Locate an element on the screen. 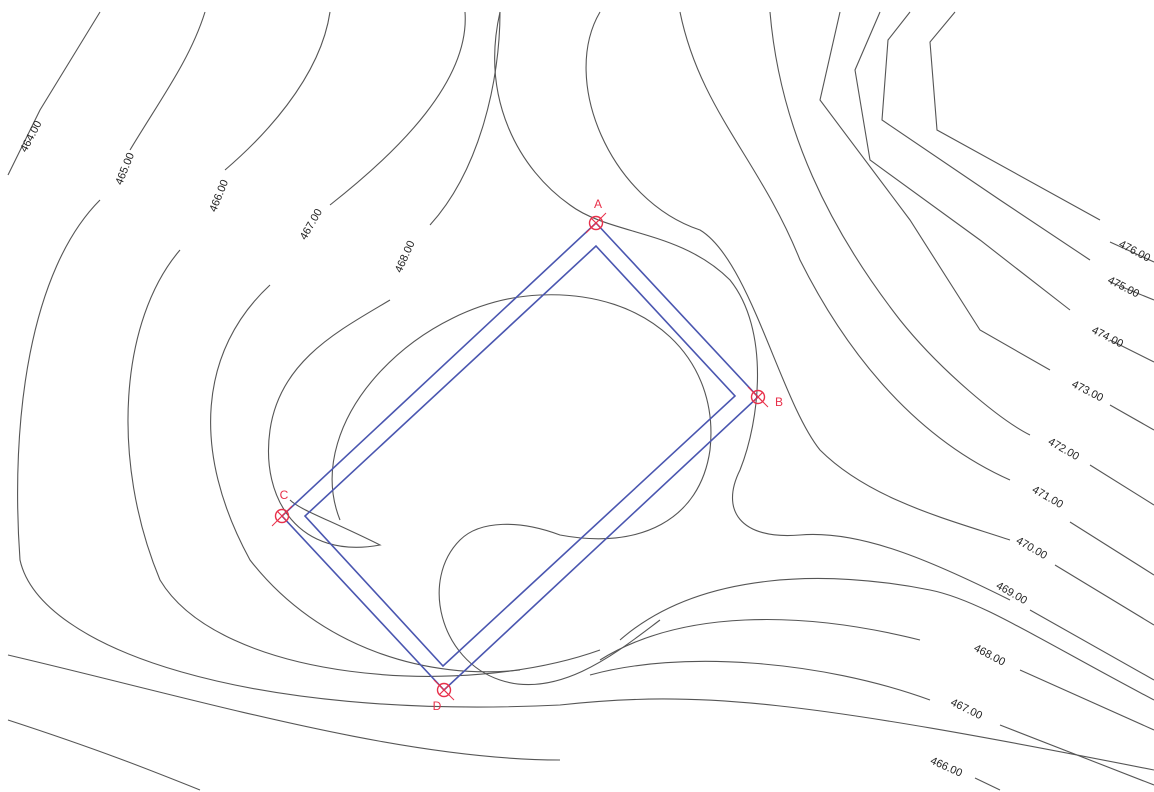 This screenshot has width=1154, height=792. point-b-marker is located at coordinates (758, 397).